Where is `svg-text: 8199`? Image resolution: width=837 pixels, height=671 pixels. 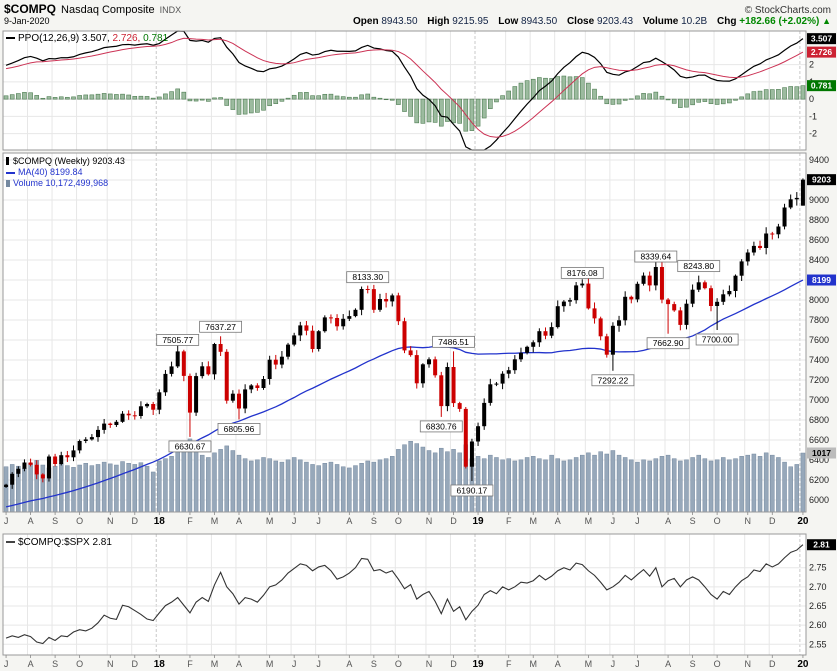 svg-text: 8199 is located at coordinates (821, 280).